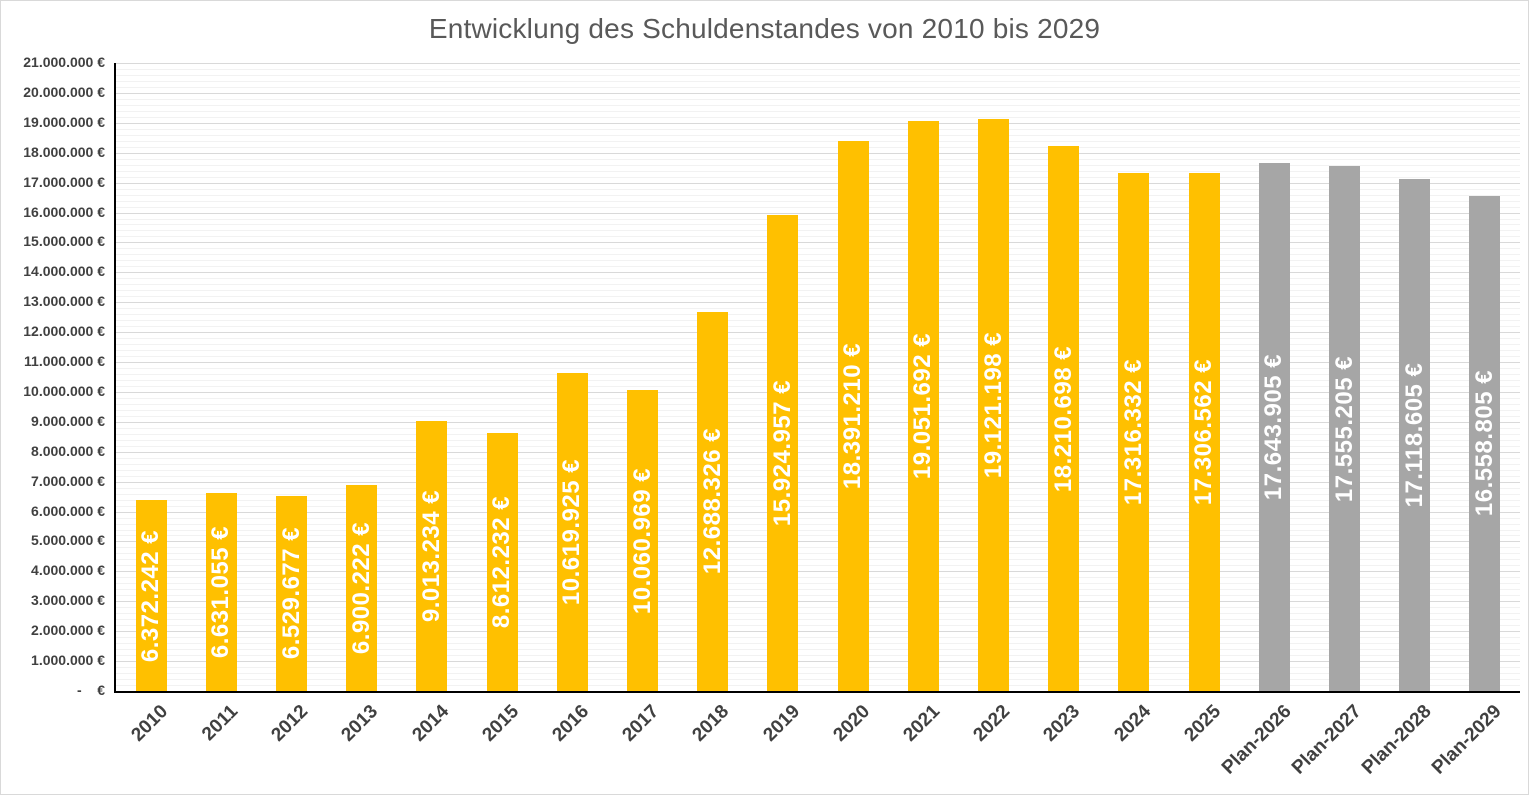 This screenshot has height=795, width=1529. I want to click on y-tick-label: 17.000.000 €, so click(64, 181).